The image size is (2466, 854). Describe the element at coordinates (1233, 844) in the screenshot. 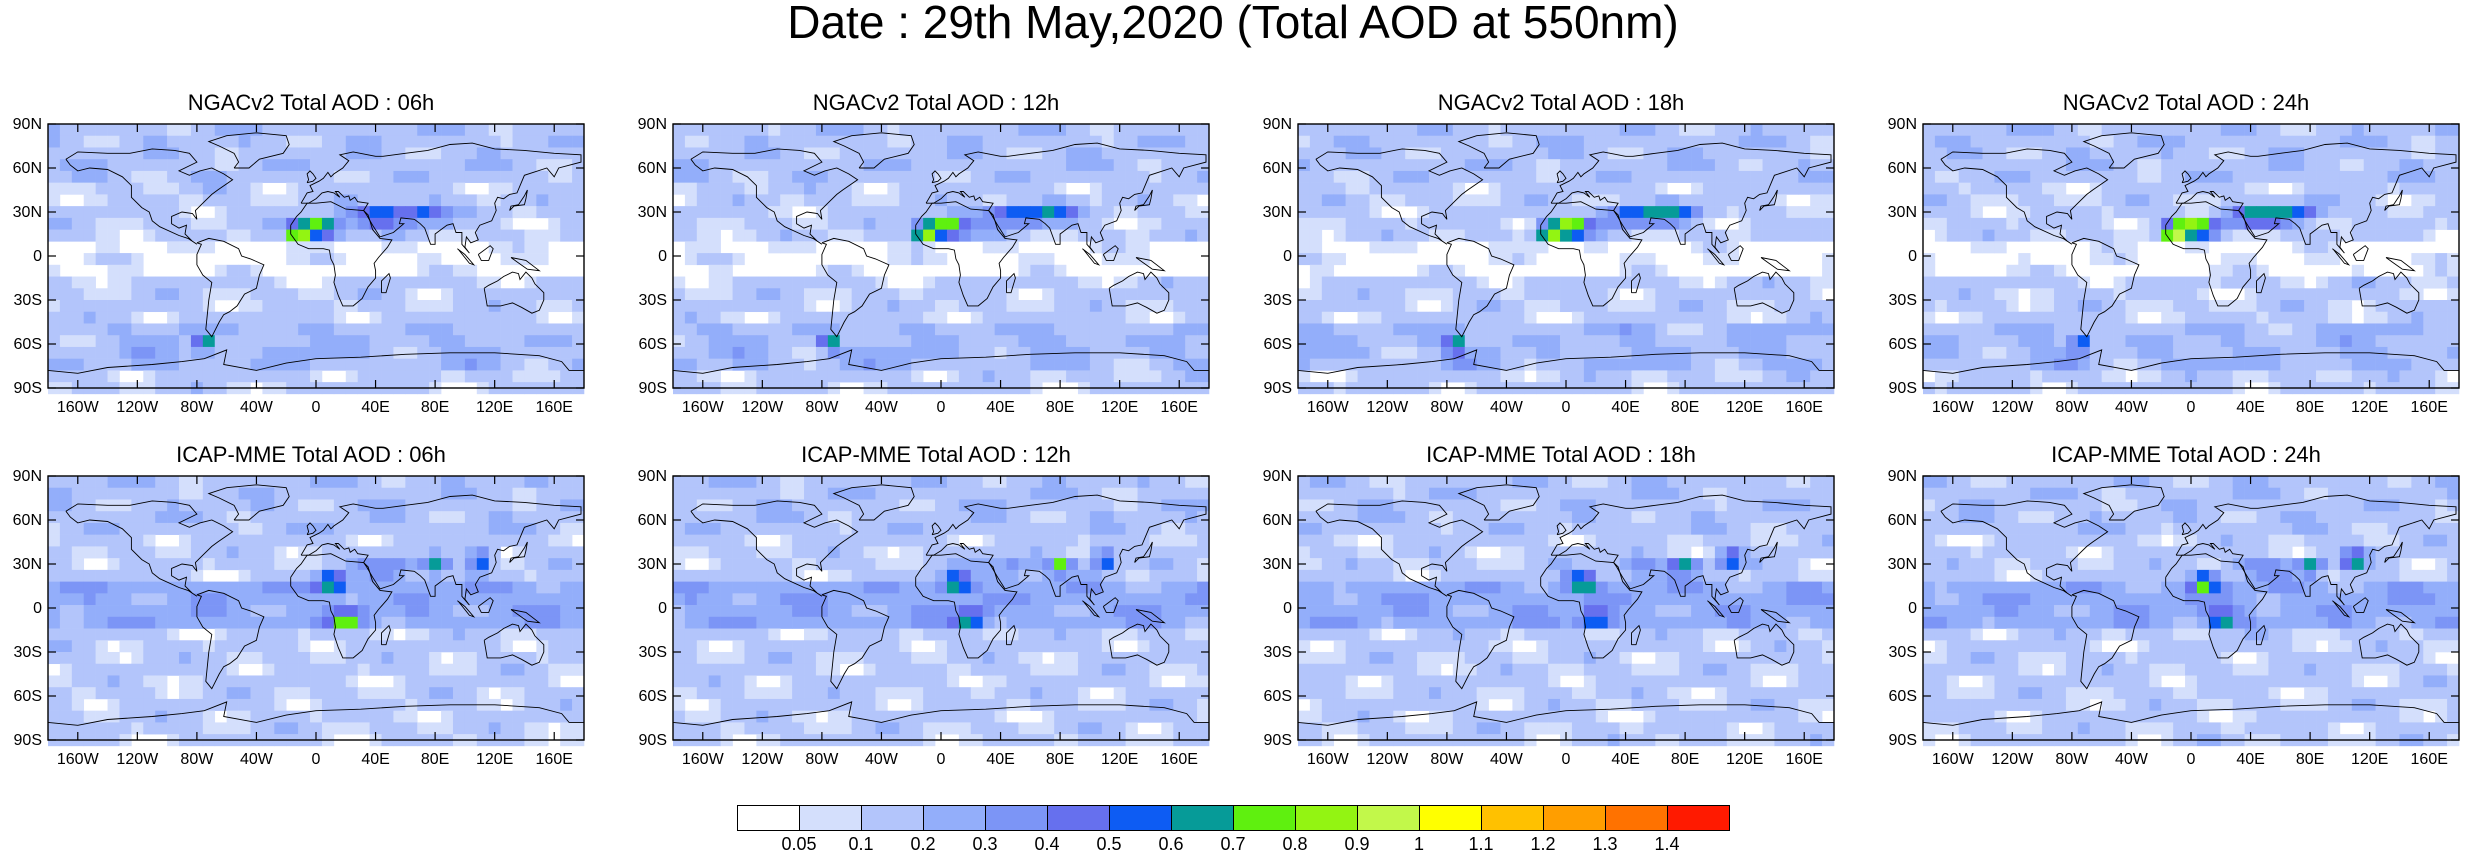

I see `colorbar-label: 0.7` at that location.